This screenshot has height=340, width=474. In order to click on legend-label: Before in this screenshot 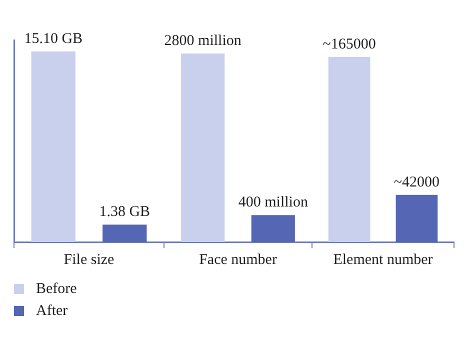, I will do `click(56, 289)`.